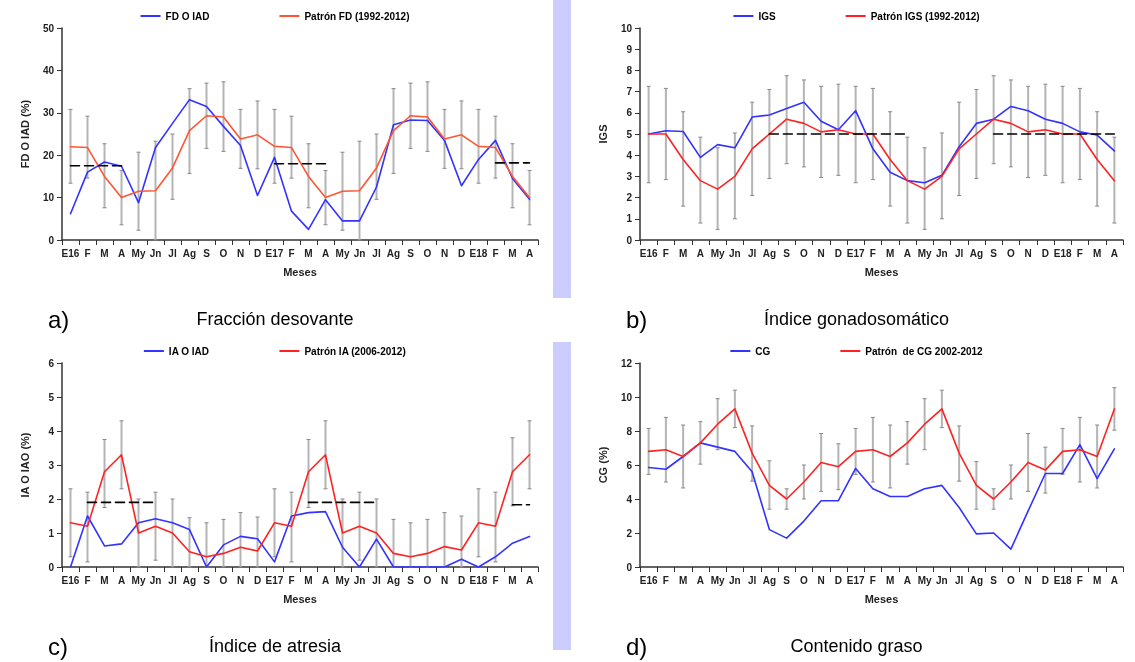 This screenshot has height=662, width=1135. I want to click on y-tick-label: 50, so click(48, 28).